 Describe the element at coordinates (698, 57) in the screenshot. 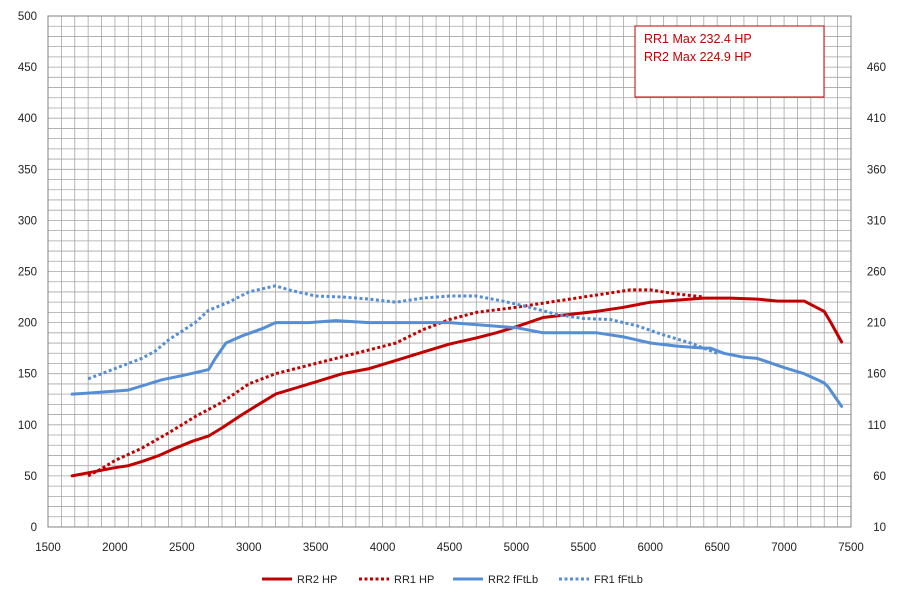

I see `annotation-rr2-max: RR2 Max 224.9 HP` at that location.